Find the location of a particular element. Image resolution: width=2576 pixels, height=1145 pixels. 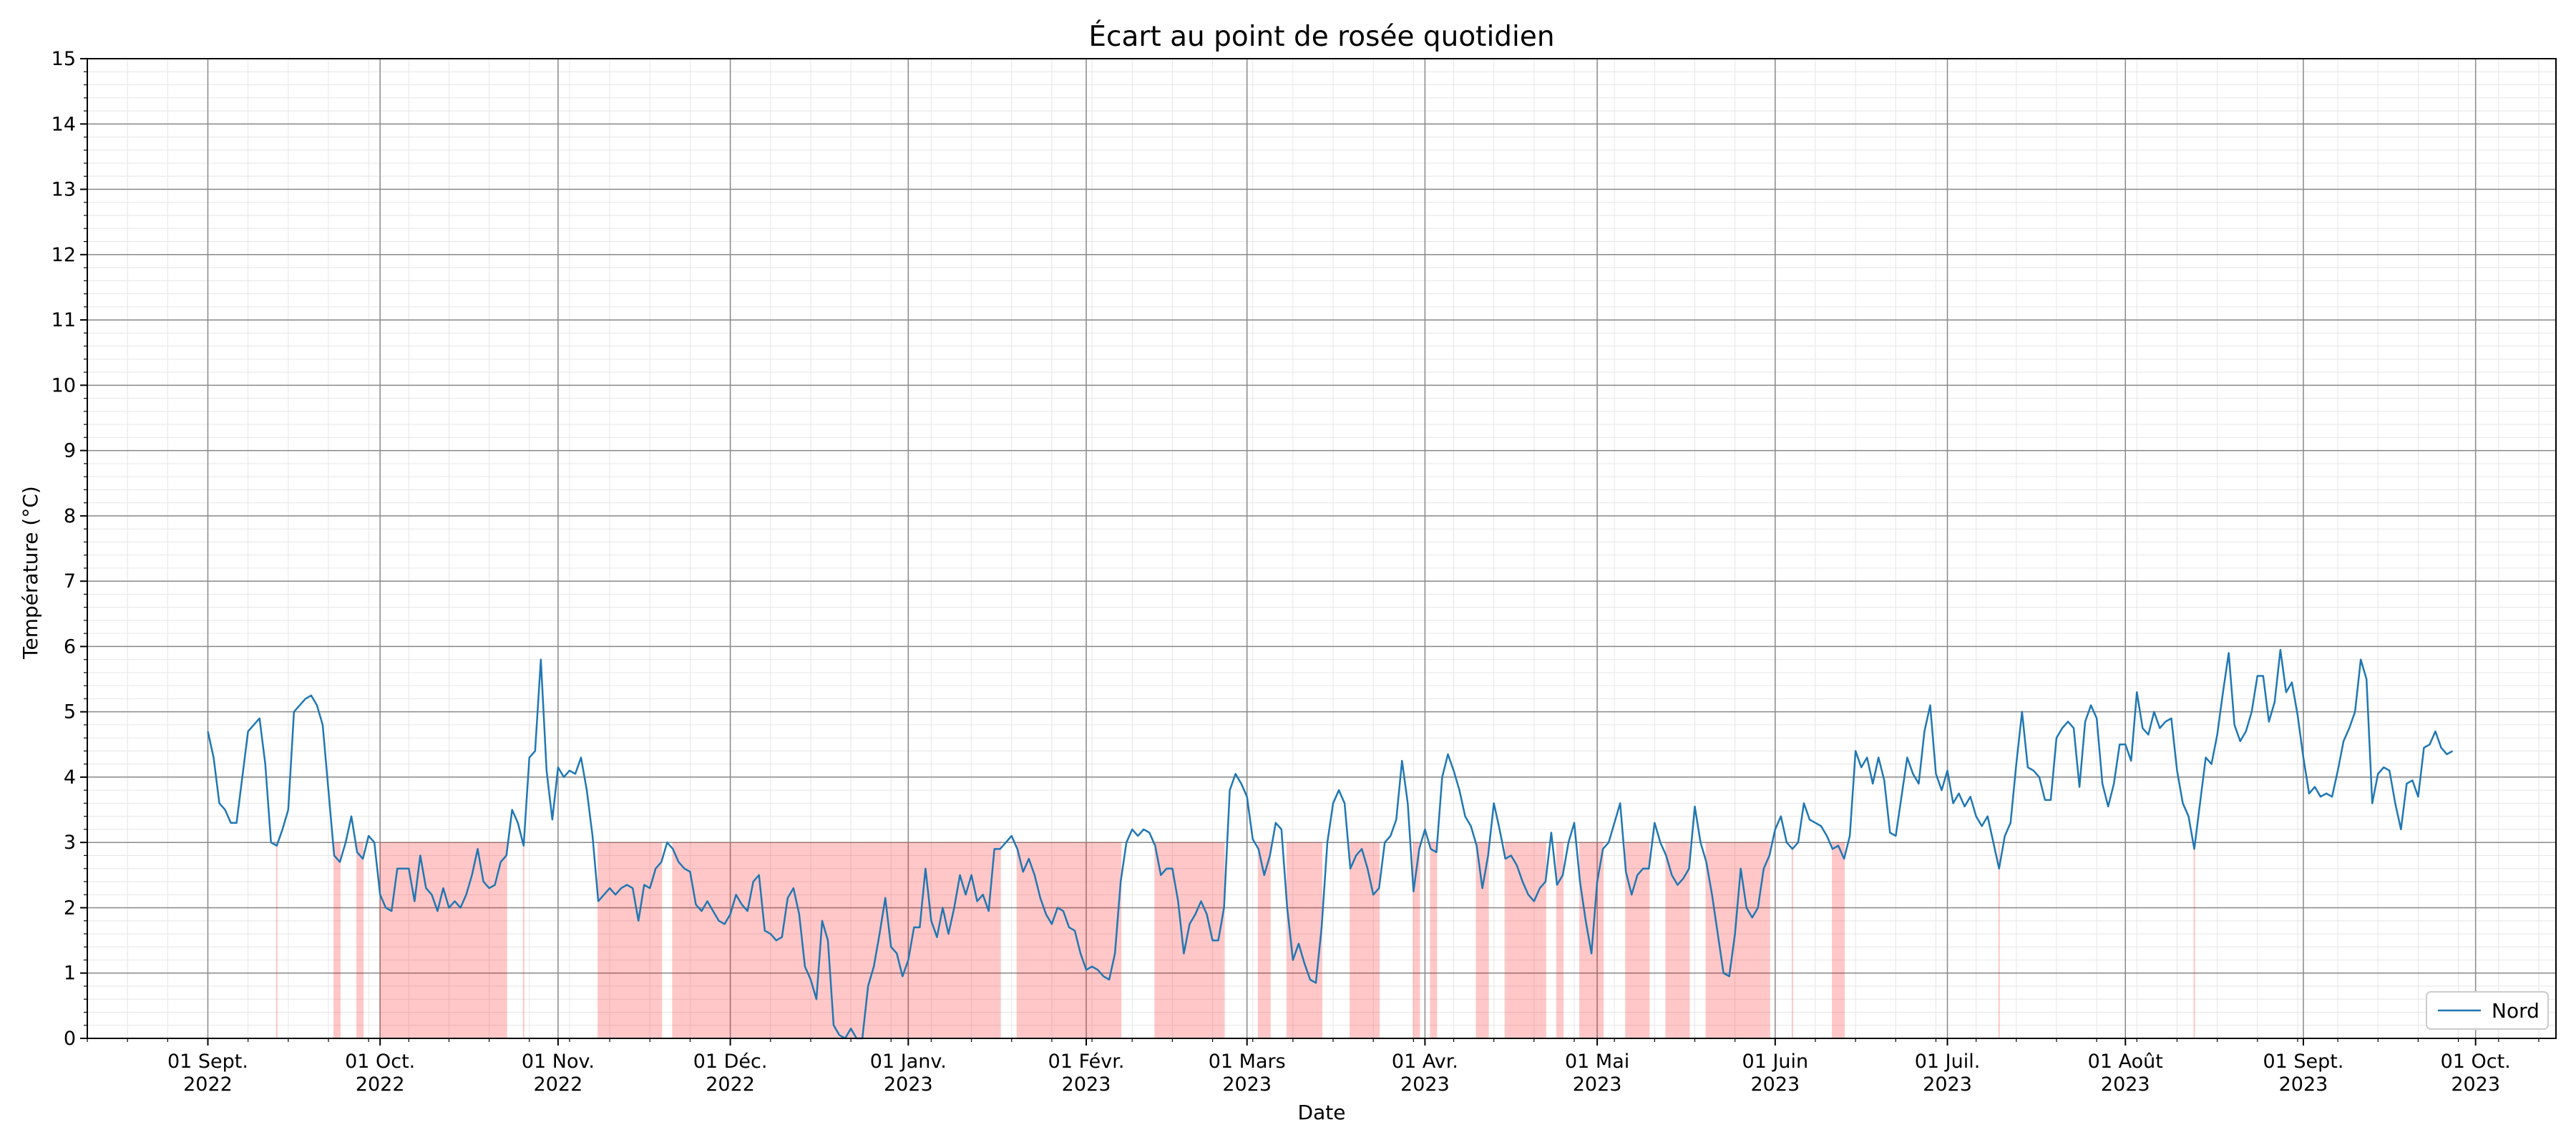

x-tick-label: 01 Sept. 2023 is located at coordinates (2303, 1073).